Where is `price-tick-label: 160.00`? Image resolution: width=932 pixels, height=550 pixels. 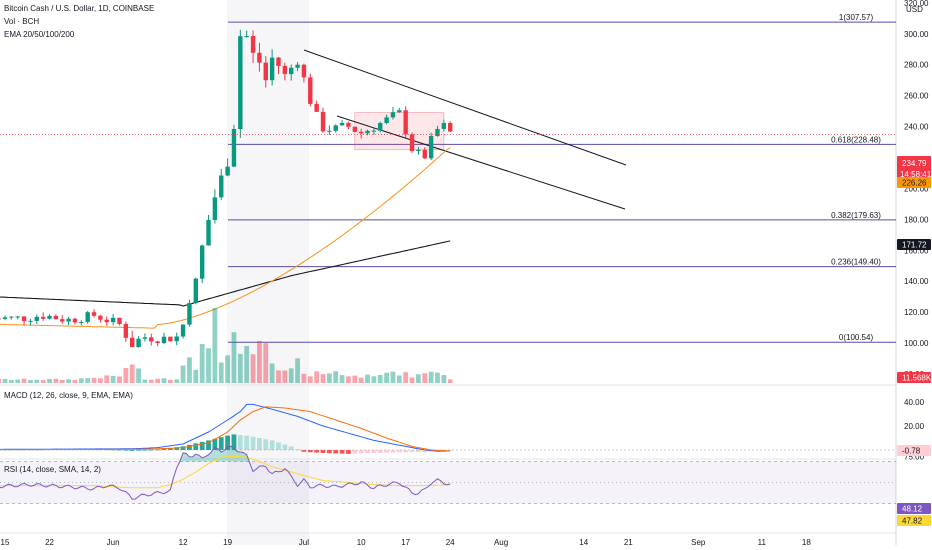 price-tick-label: 160.00 is located at coordinates (916, 250).